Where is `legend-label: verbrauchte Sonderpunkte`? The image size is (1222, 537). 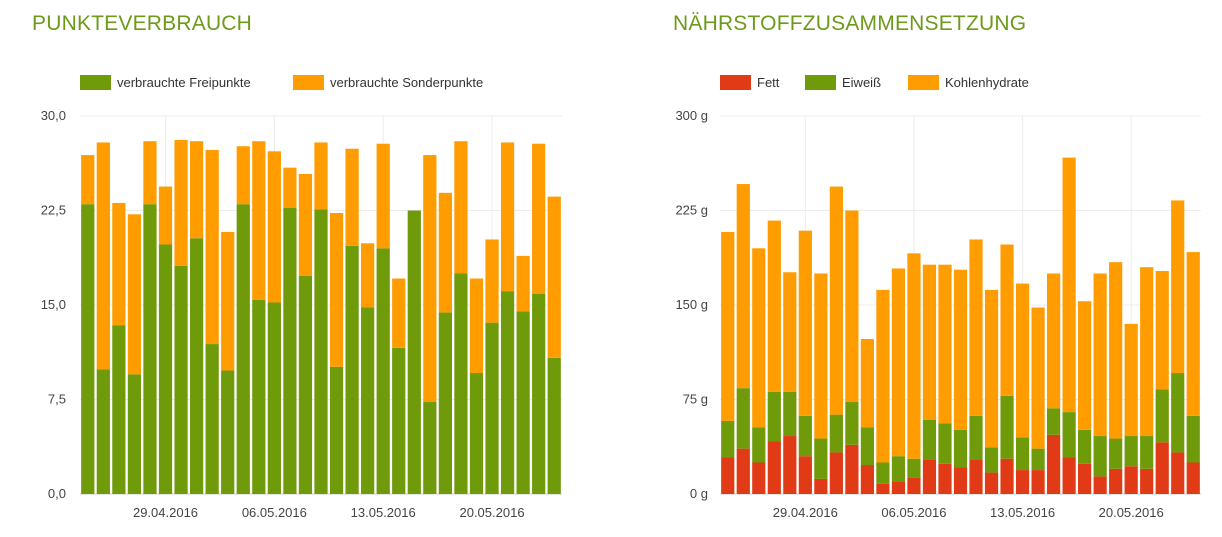 legend-label: verbrauchte Sonderpunkte is located at coordinates (406, 82).